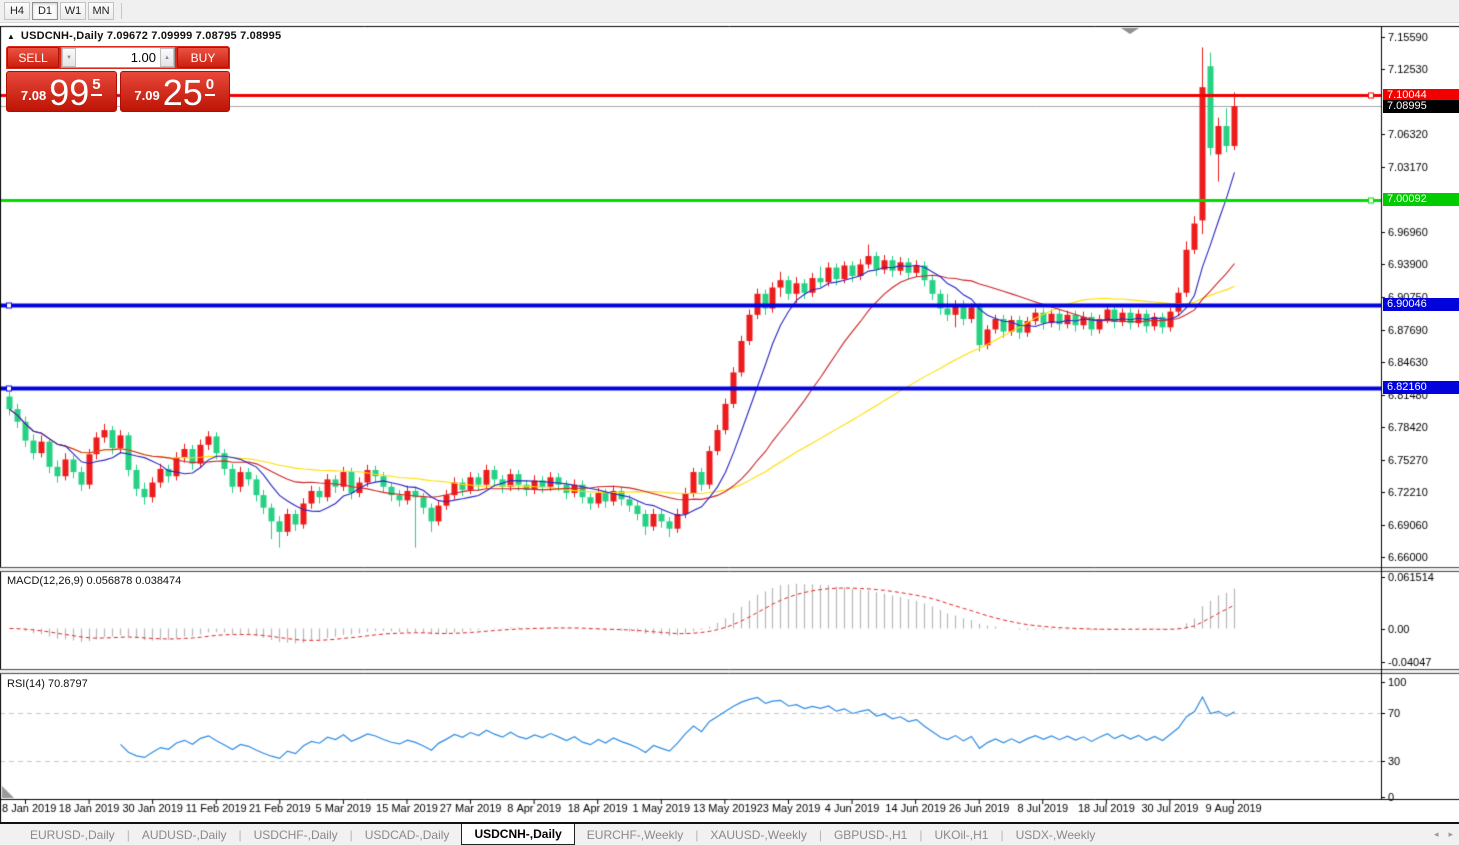 This screenshot has width=1459, height=845. Describe the element at coordinates (407, 834) in the screenshot. I see `tab-usdcad-daily: USDCAD-,Daily` at that location.